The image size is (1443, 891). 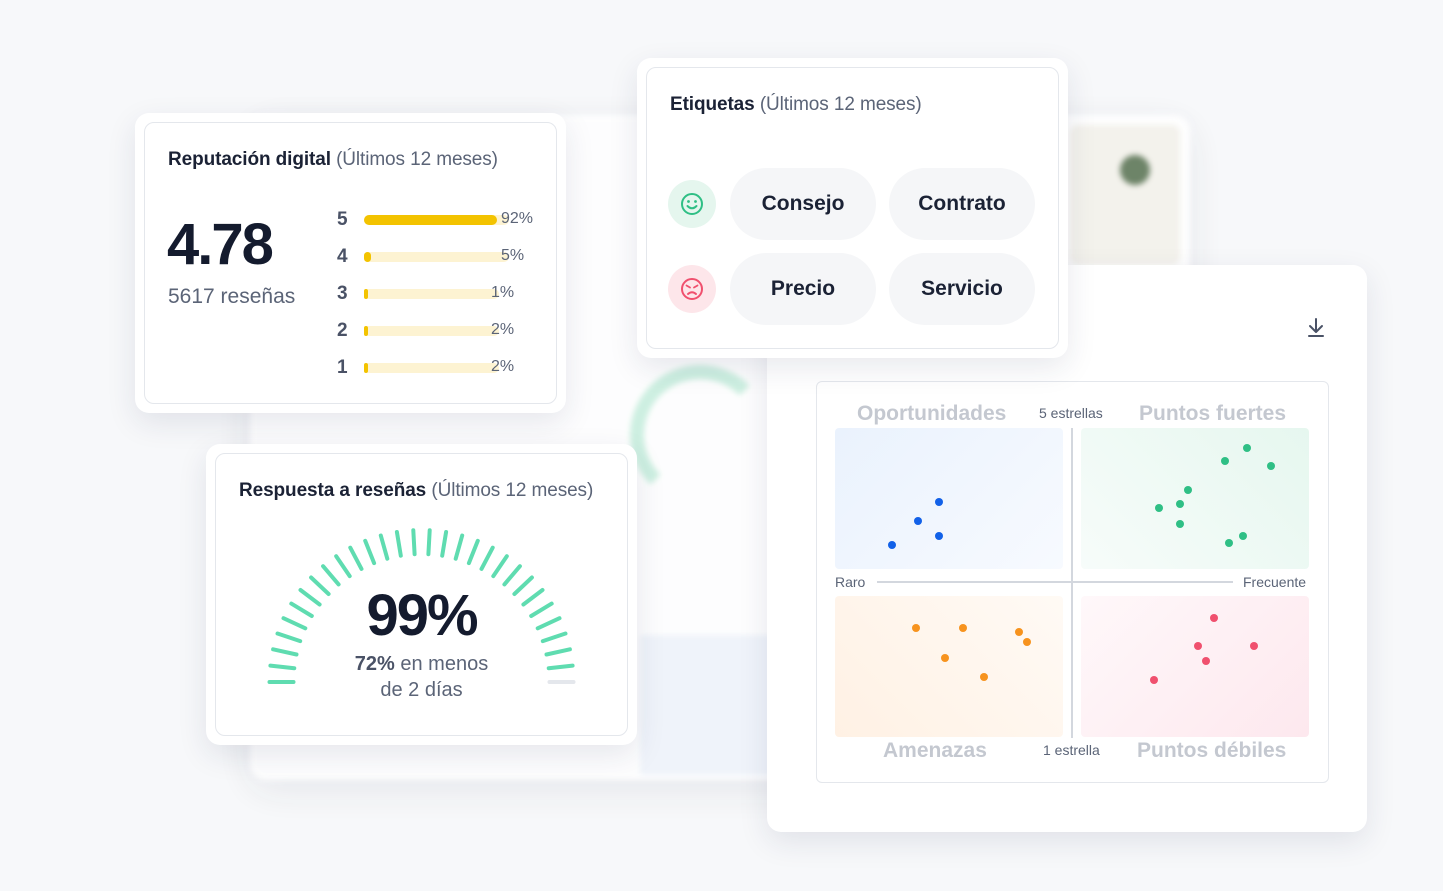 I want to click on distribution-percent: 1%, so click(x=503, y=292).